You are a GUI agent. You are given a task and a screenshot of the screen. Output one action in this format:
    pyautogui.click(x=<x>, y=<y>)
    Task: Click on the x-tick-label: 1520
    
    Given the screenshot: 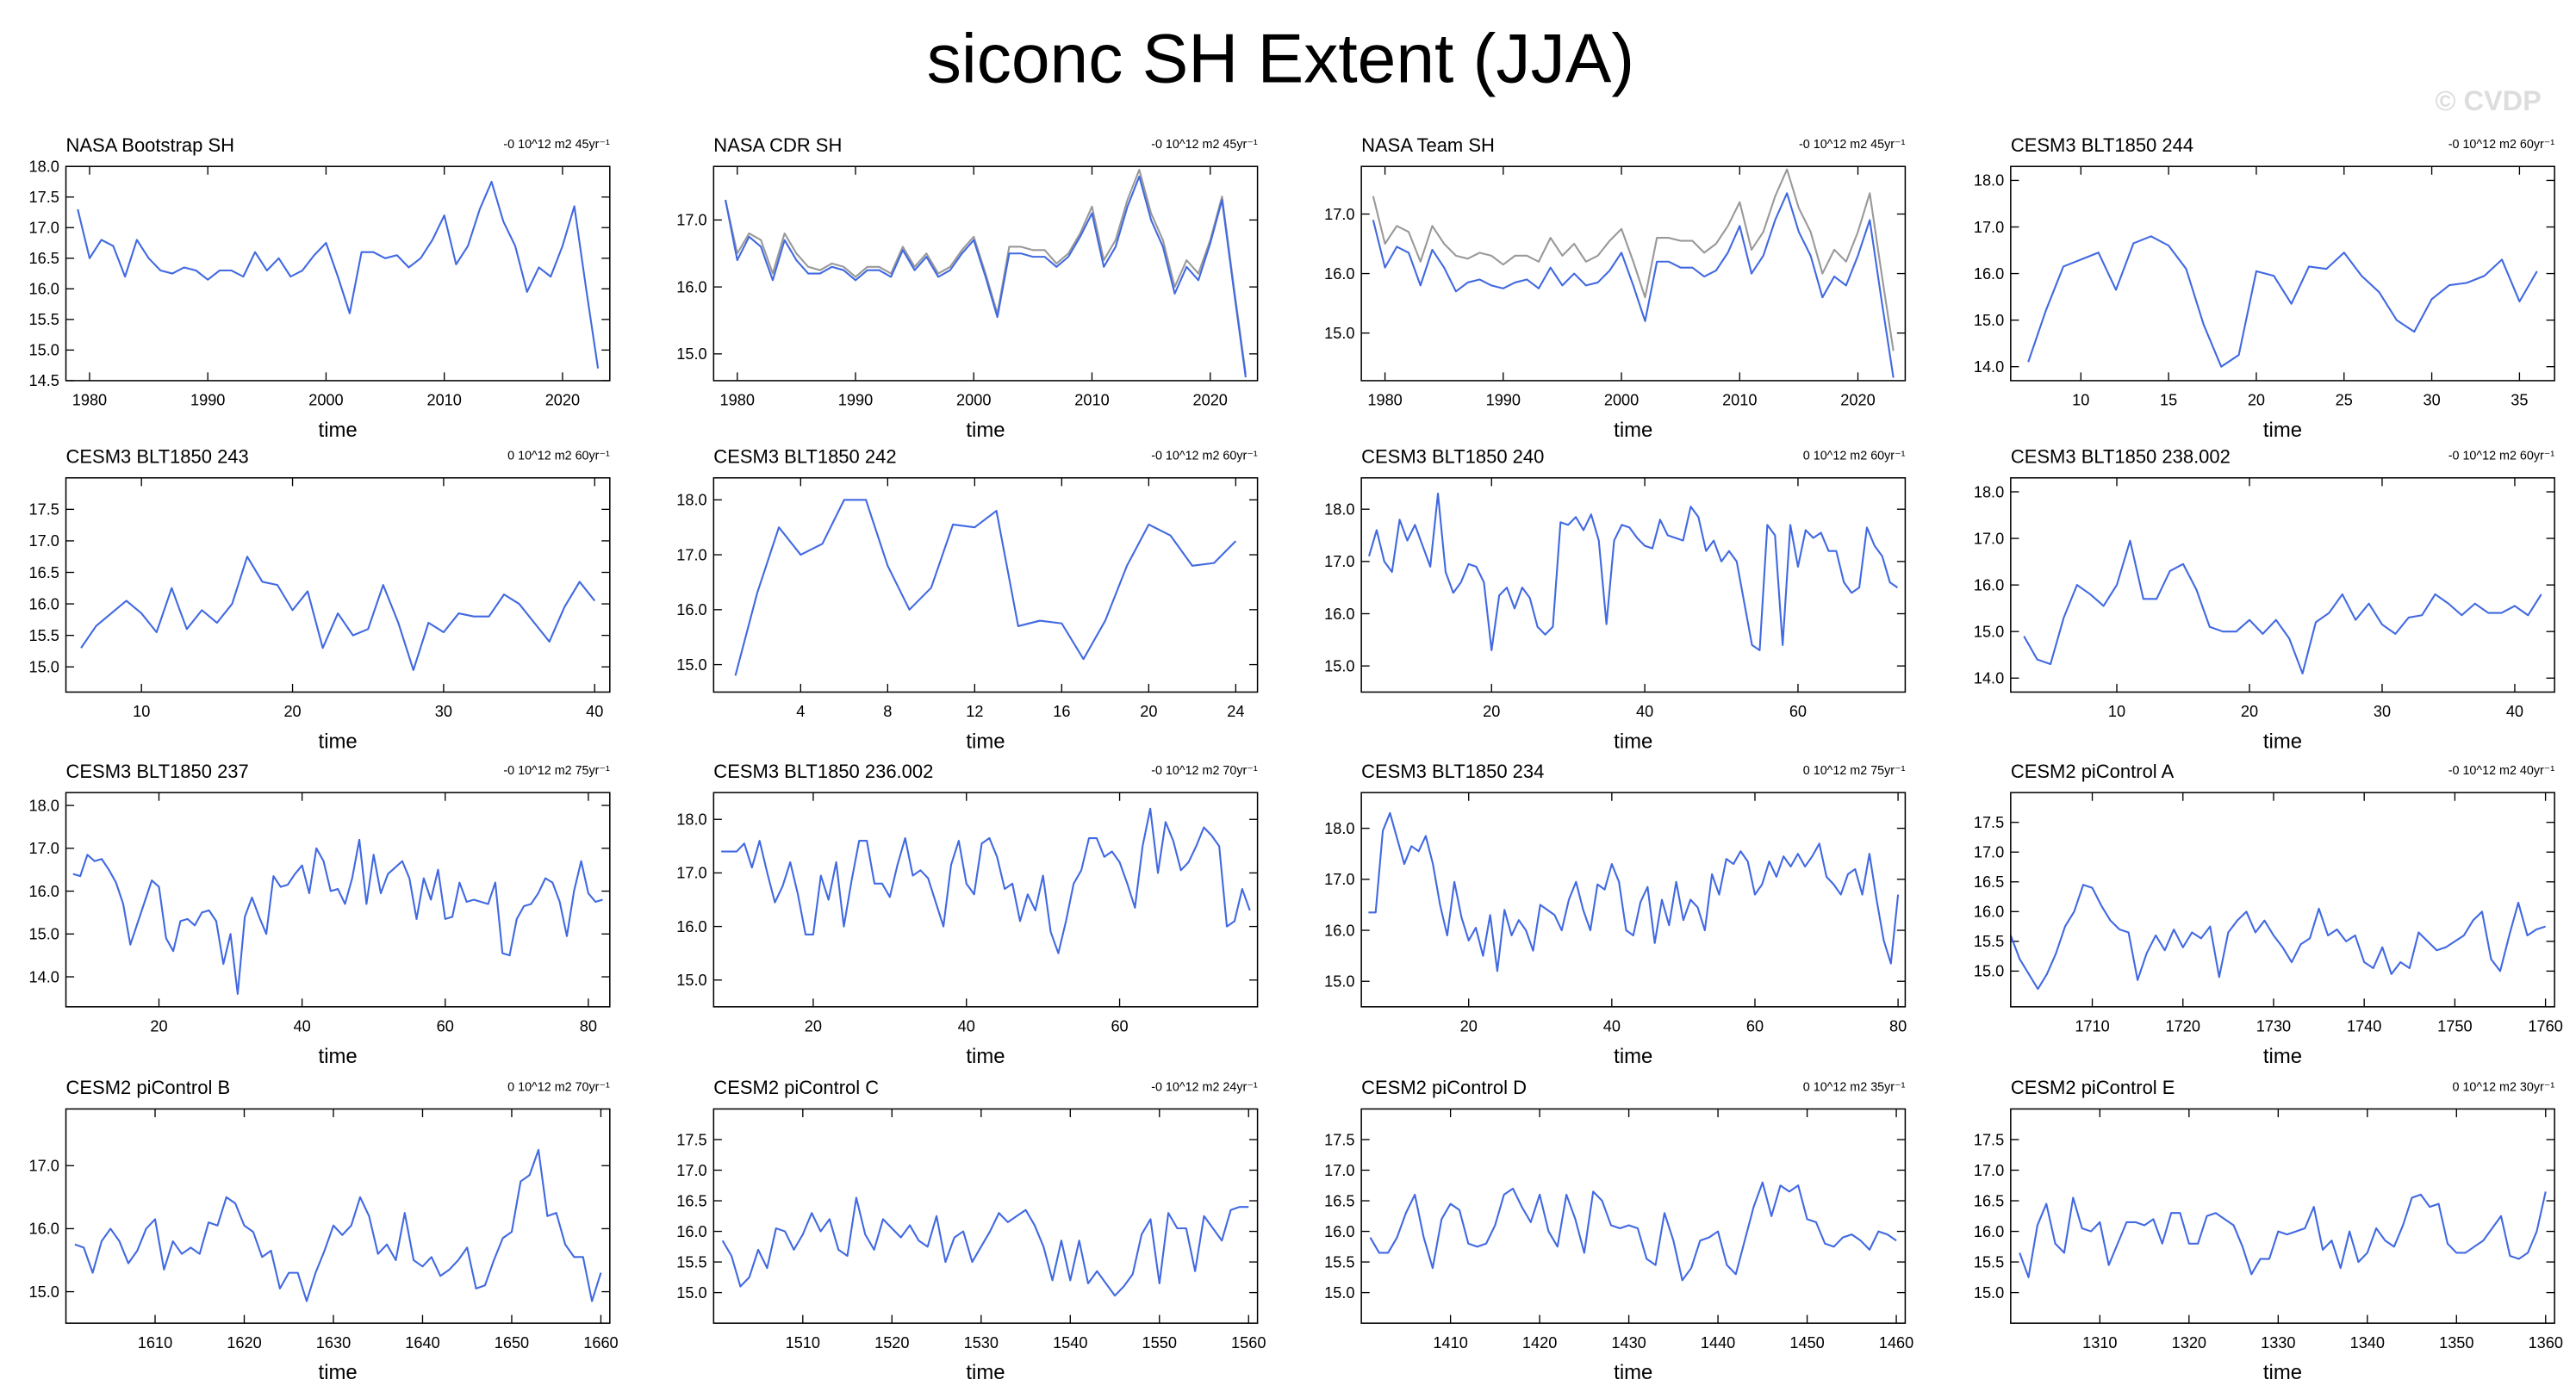 What is the action you would take?
    pyautogui.click(x=892, y=1342)
    